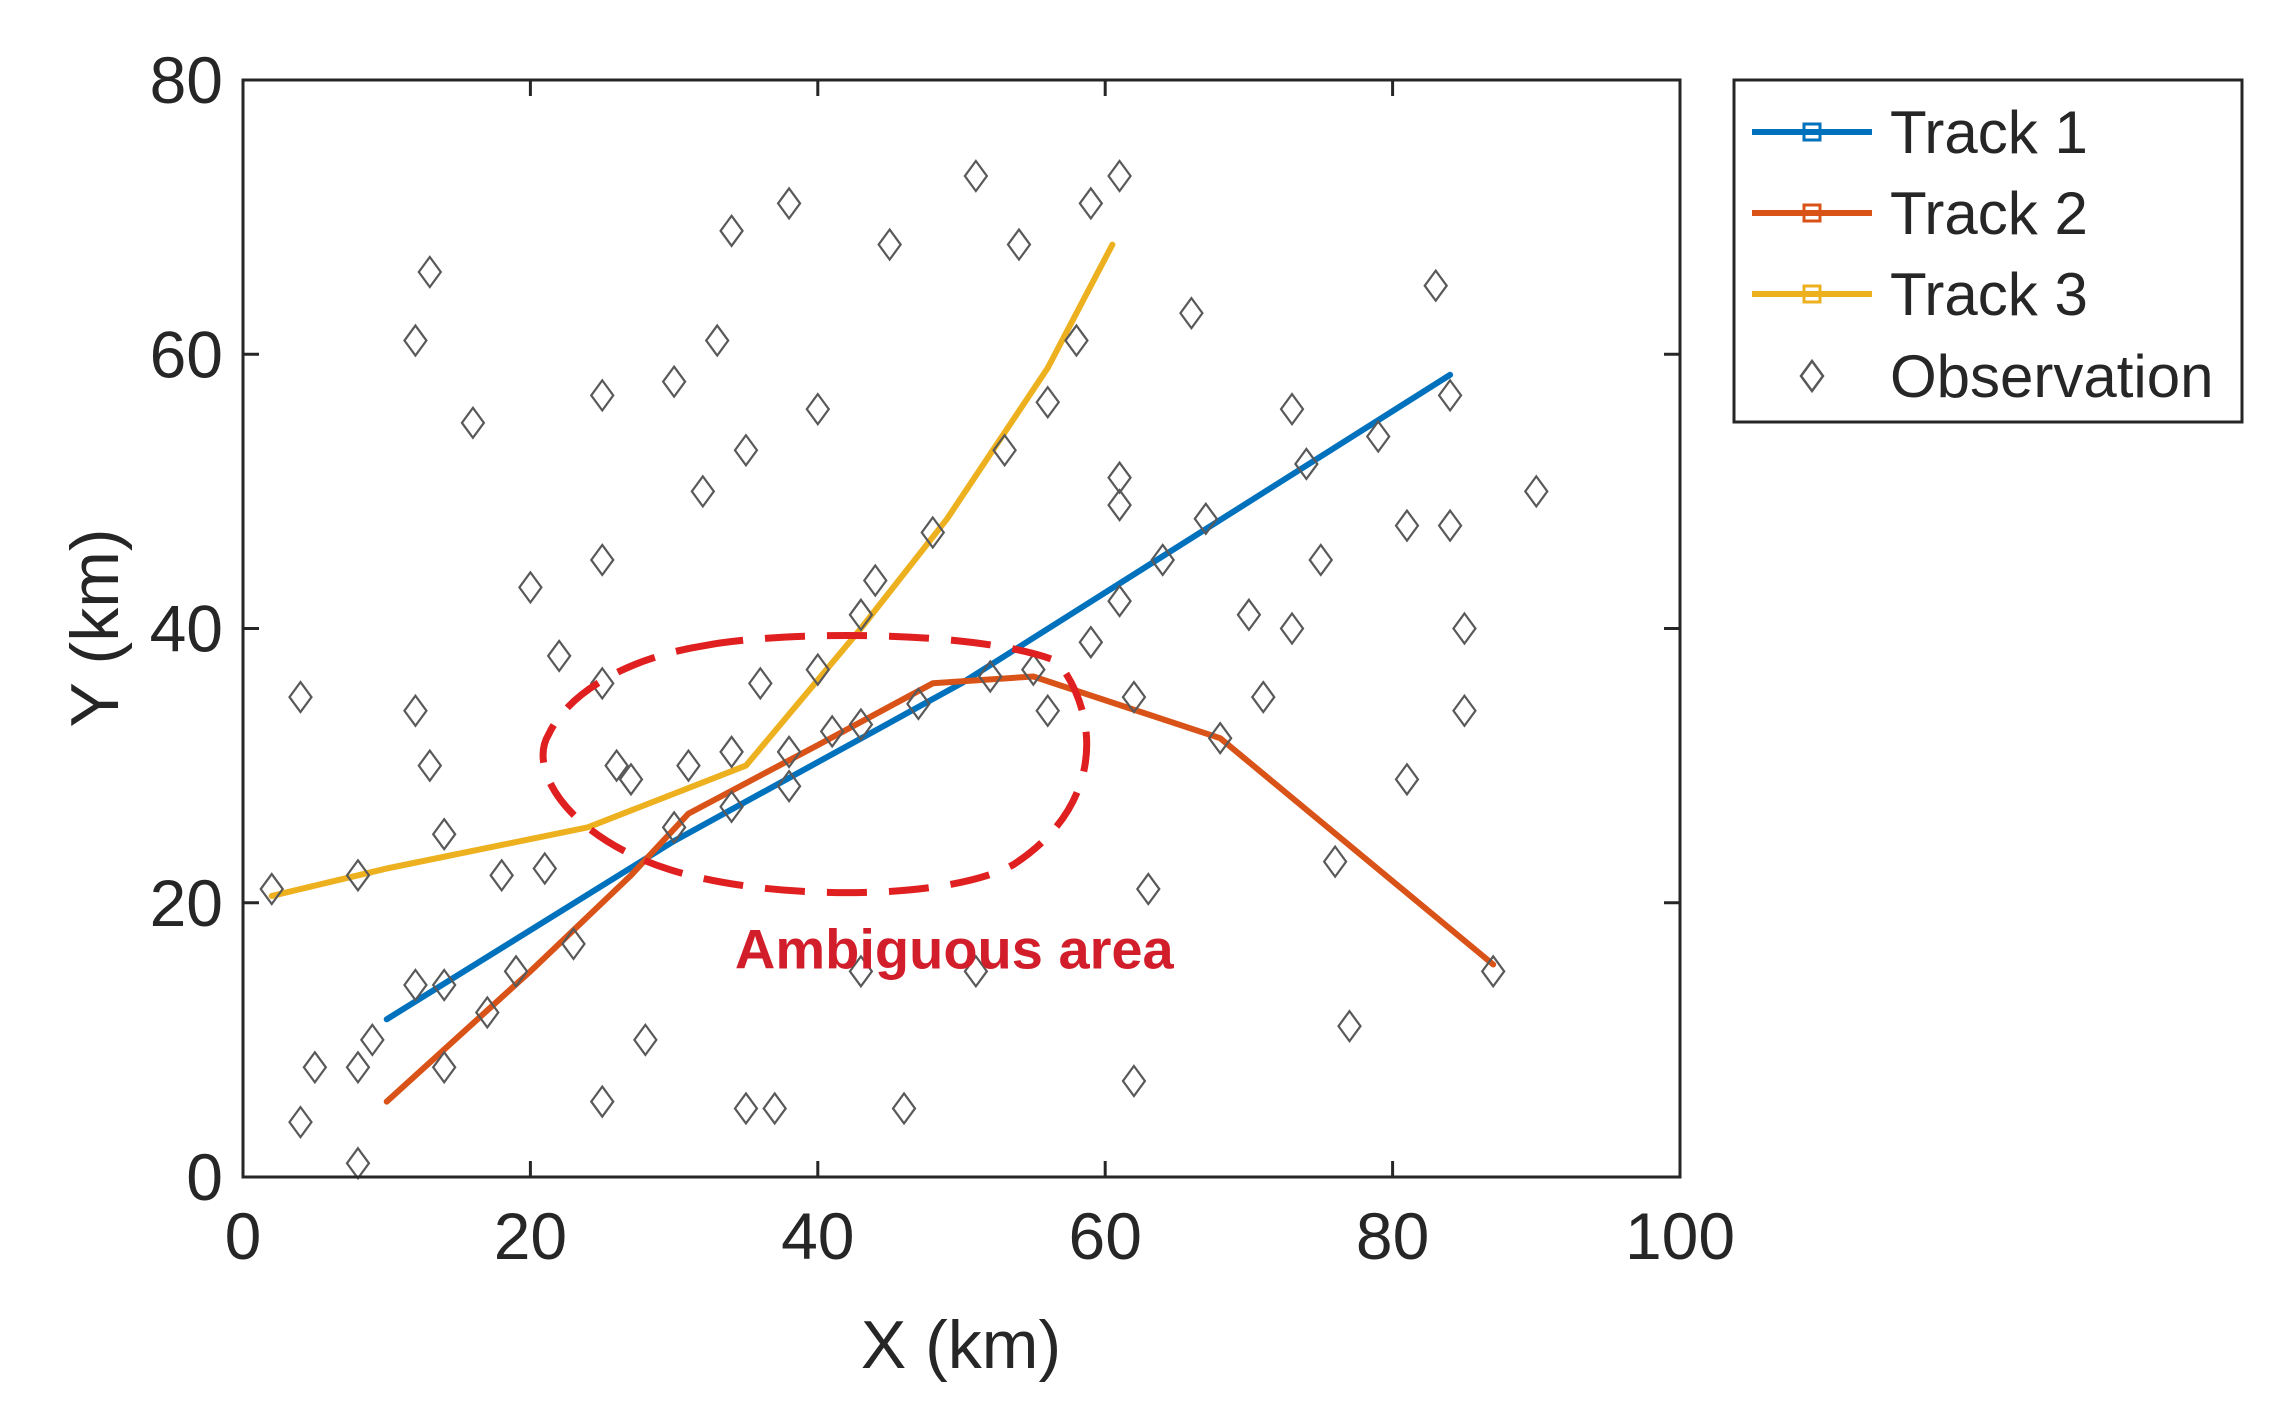 The image size is (2281, 1408). Describe the element at coordinates (1988, 251) in the screenshot. I see `legend: Track 1 Track 2 Track 3 Observation` at that location.